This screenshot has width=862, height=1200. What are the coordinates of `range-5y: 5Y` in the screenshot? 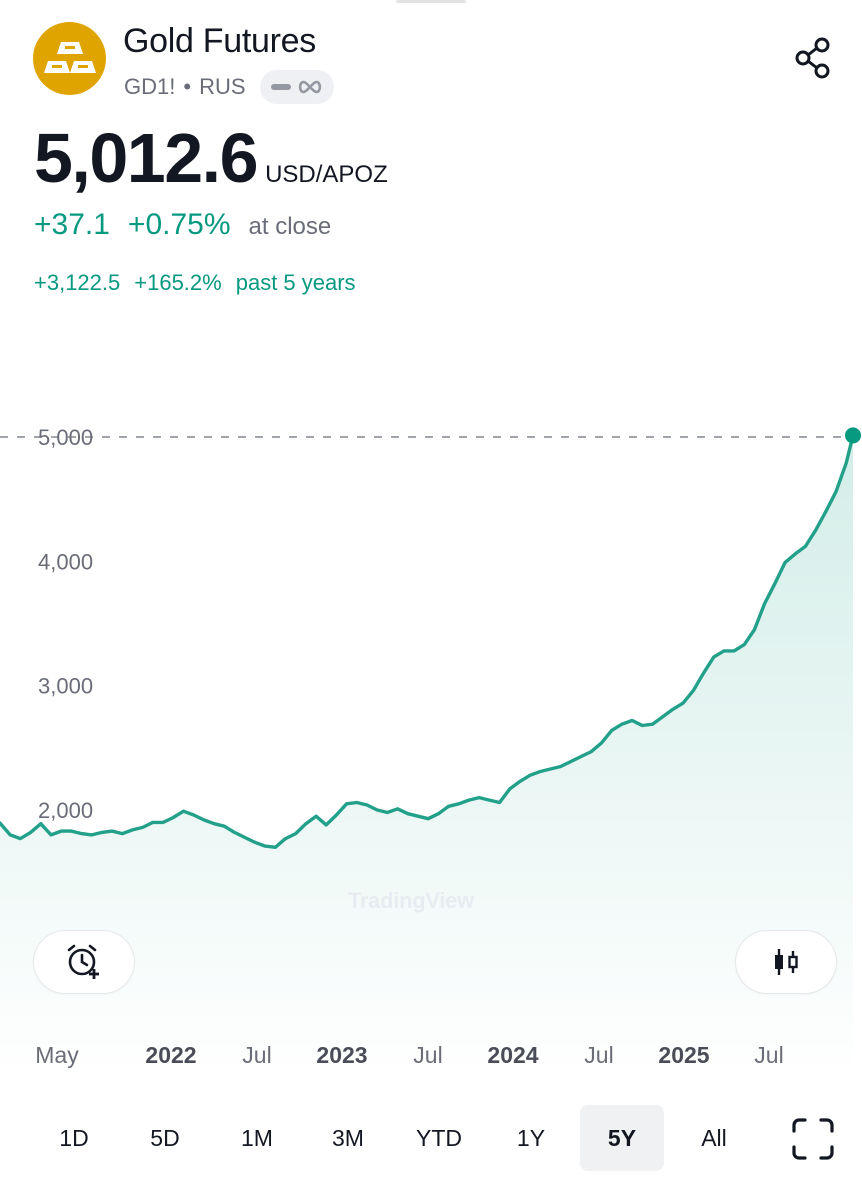 It's located at (622, 1138).